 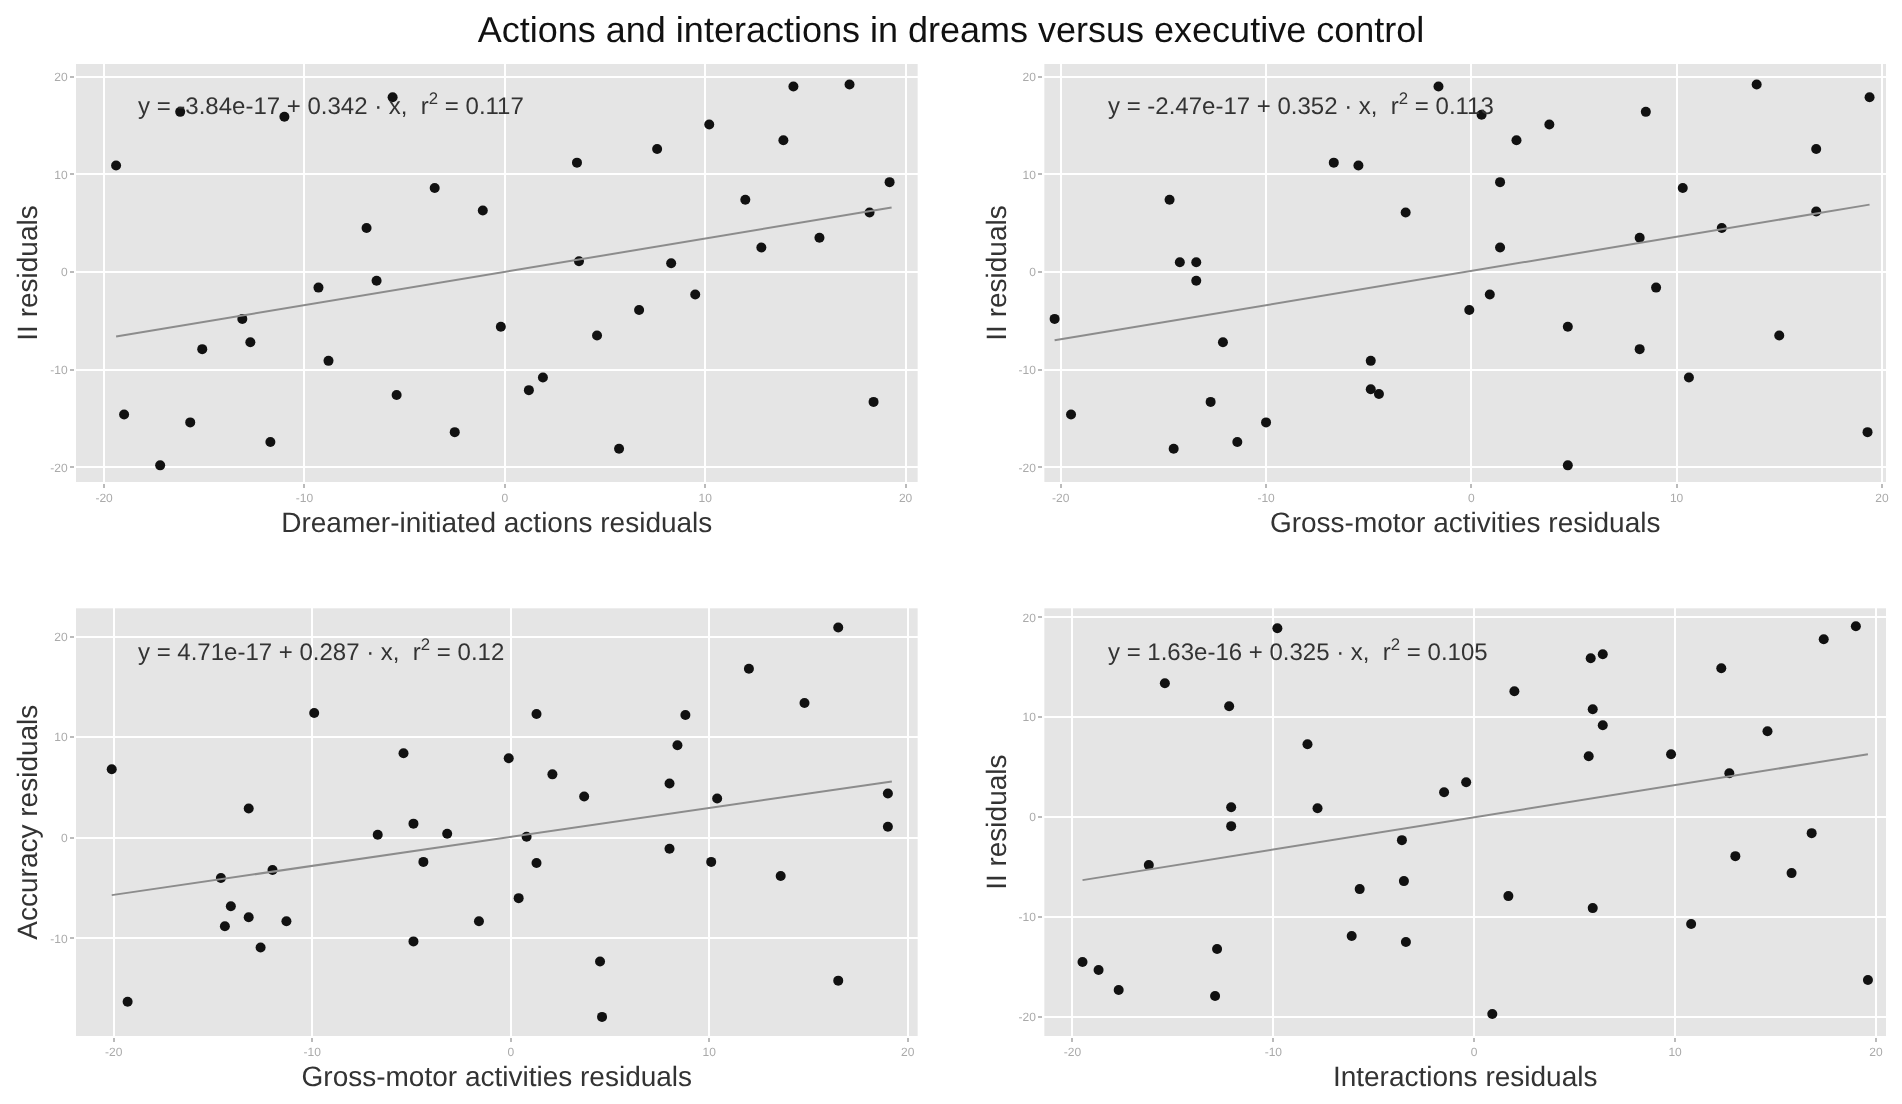 What do you see at coordinates (331, 104) in the screenshot?
I see `annotation: y = -3.84e-17 + 0.342 · x, r$^{2}$ = 0.117` at bounding box center [331, 104].